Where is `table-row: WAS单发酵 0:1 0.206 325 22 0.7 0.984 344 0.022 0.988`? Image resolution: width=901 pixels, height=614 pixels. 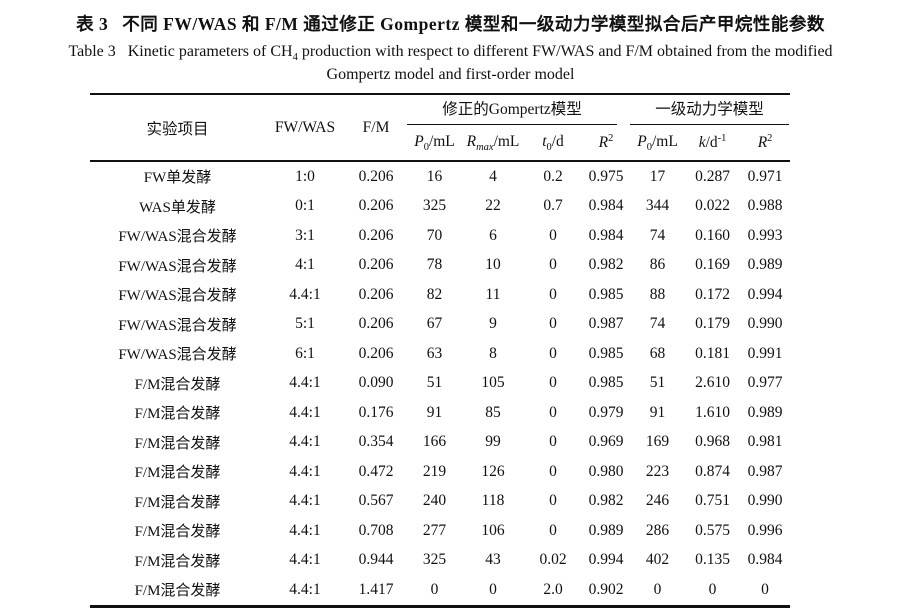
table-row: WAS单发酵 0:1 0.206 325 22 0.7 0.984 344 0.022 0.988 is located at coordinates (440, 207).